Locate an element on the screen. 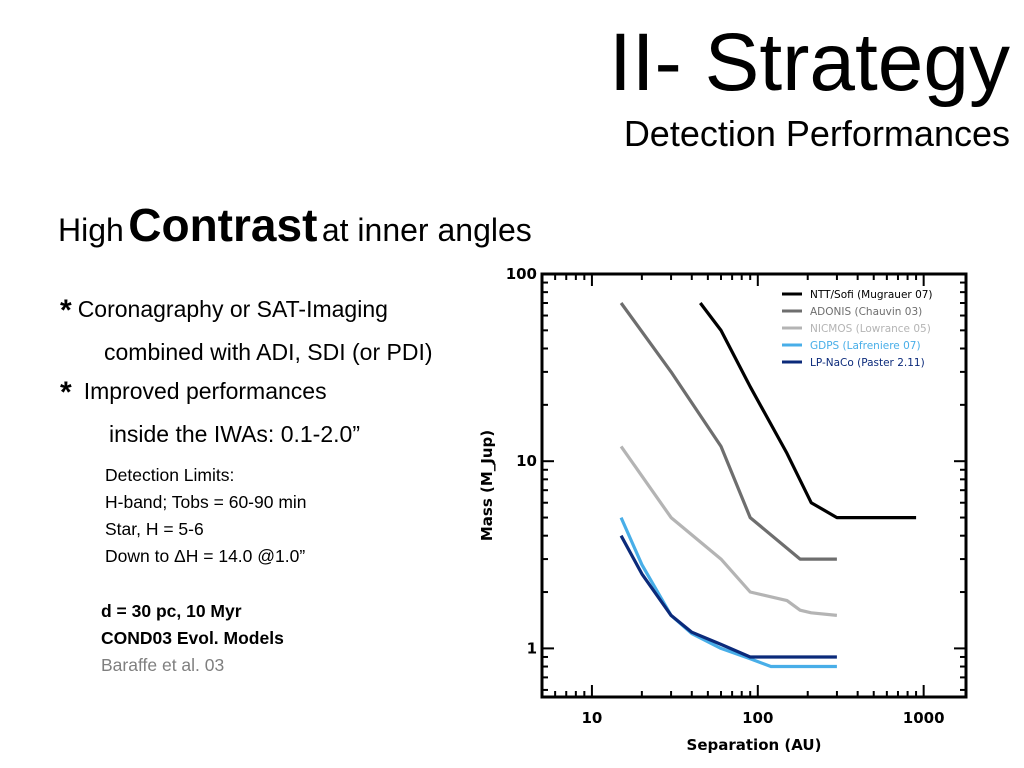 The width and height of the screenshot is (1024, 768). legend-label: ADONIS (Chauvin 03) is located at coordinates (866, 312).